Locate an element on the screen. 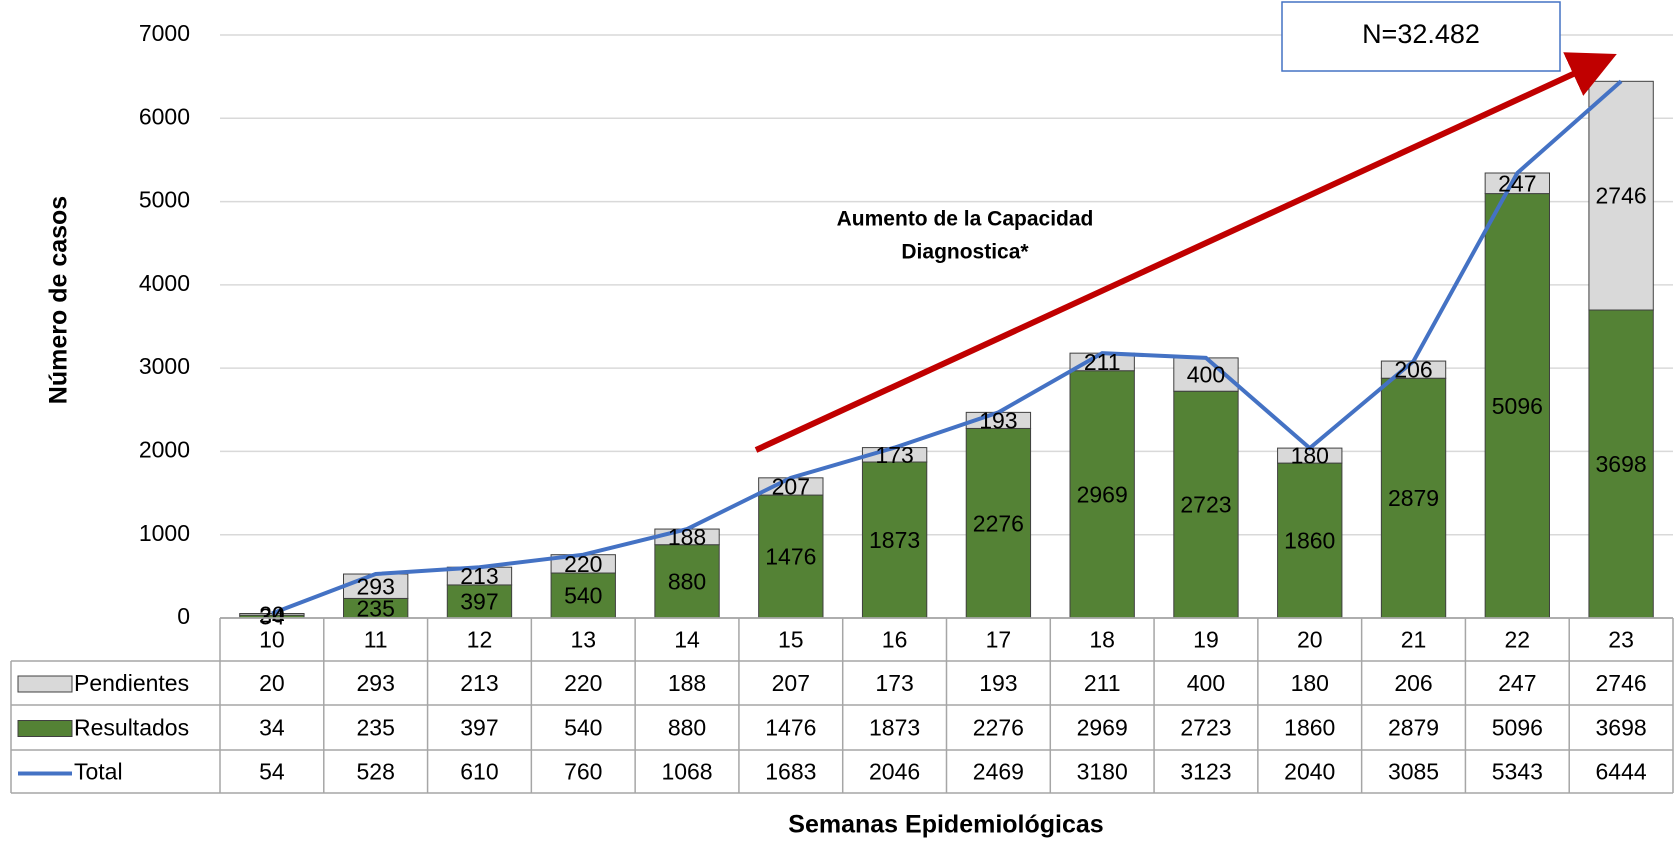  y-tick-label: 6000 is located at coordinates (164, 116).